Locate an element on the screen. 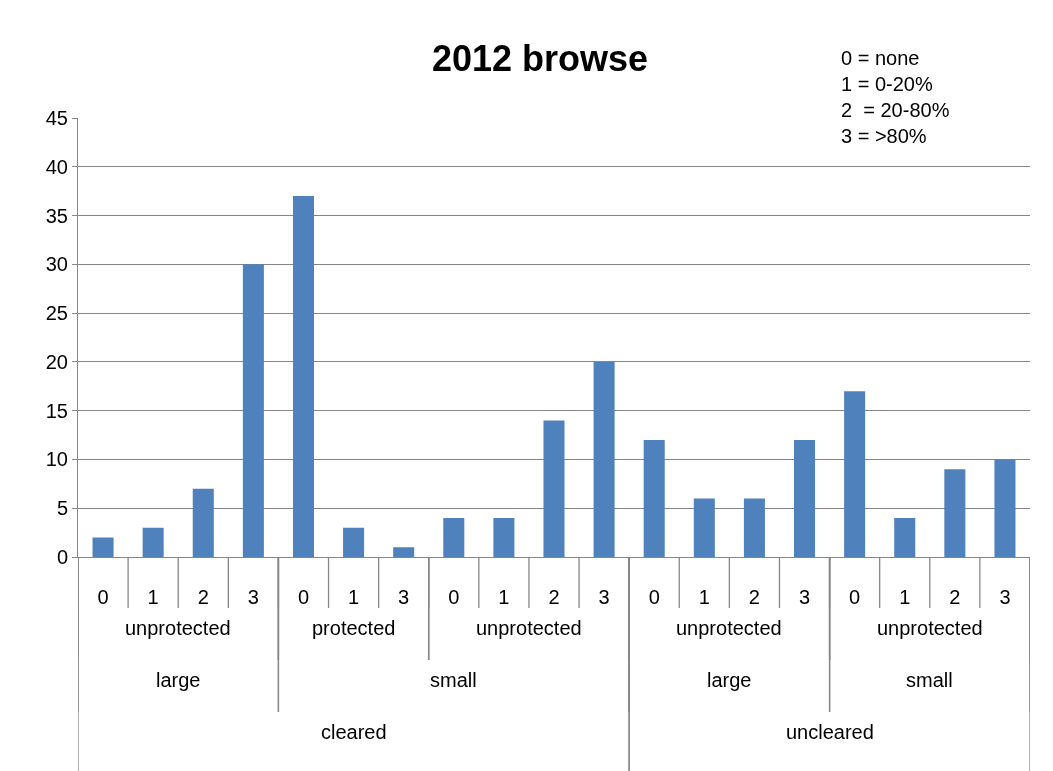  y-tick-label: 0 is located at coordinates (62, 557).